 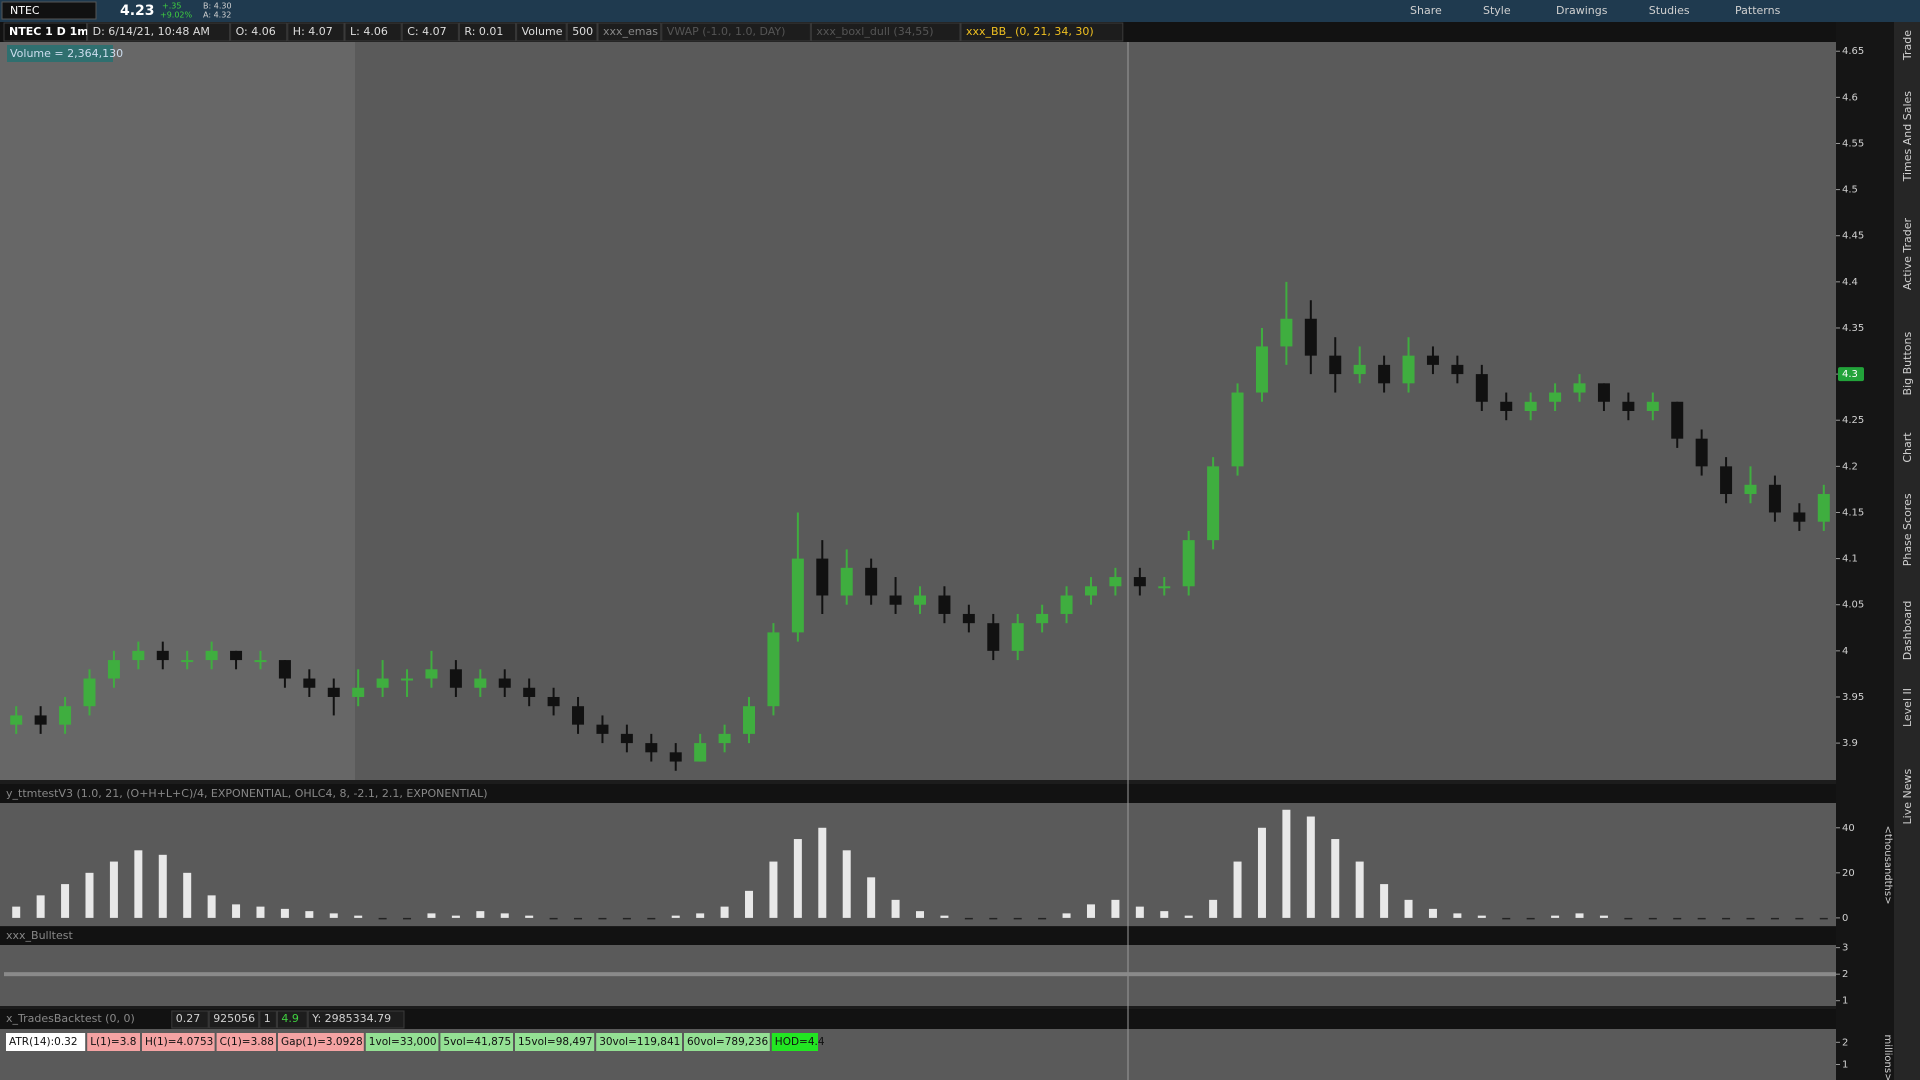 I want to click on toolbar-button: Studies, so click(x=1669, y=10).